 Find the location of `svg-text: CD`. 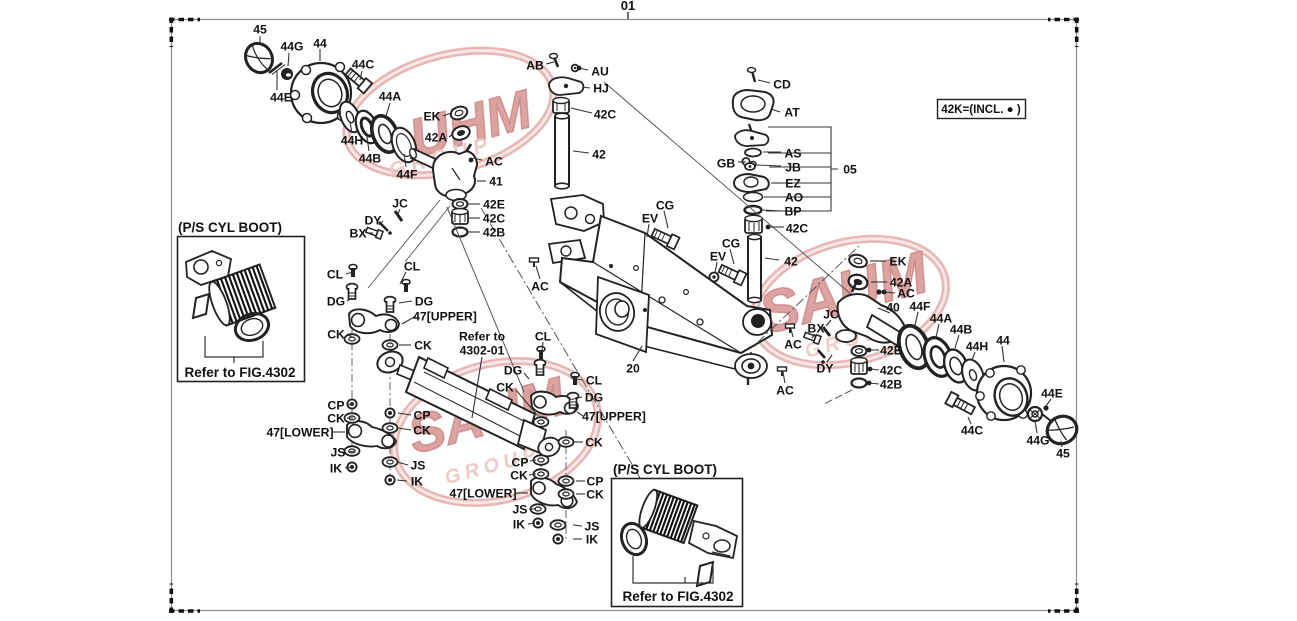

svg-text: CD is located at coordinates (782, 85).